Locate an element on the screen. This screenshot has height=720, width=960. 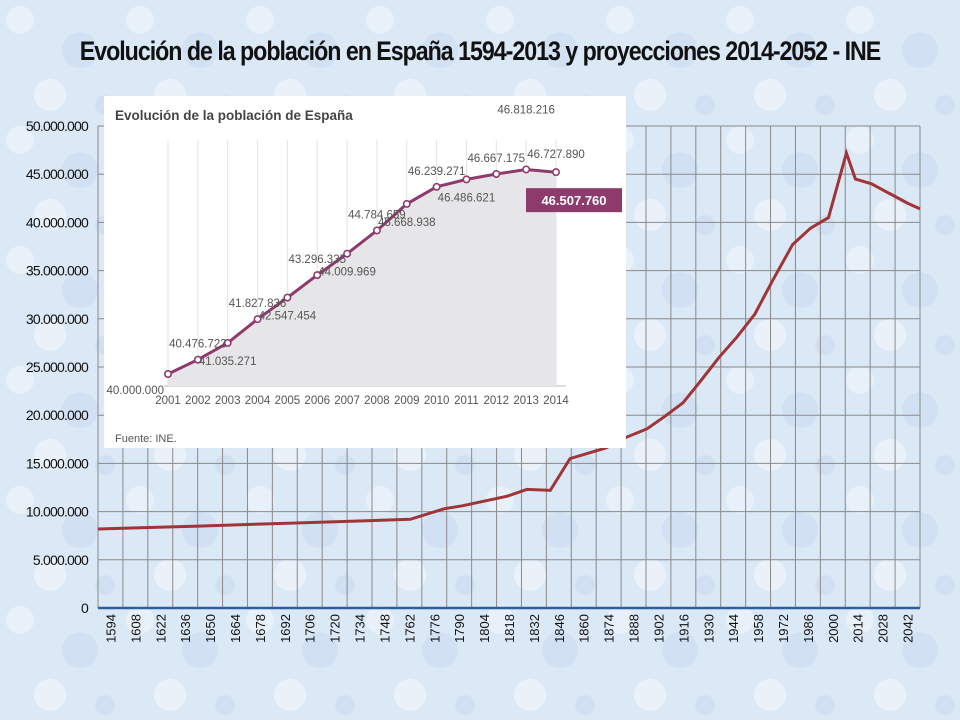
inset-value-label: 44.784.659 is located at coordinates (377, 215).